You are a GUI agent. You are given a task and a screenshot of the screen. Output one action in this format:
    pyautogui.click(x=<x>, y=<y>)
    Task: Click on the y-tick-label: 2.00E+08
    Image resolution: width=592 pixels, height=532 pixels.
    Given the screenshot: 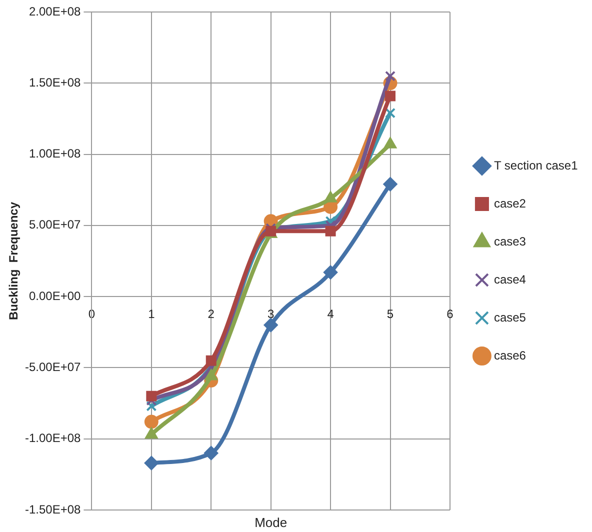 What is the action you would take?
    pyautogui.click(x=55, y=11)
    